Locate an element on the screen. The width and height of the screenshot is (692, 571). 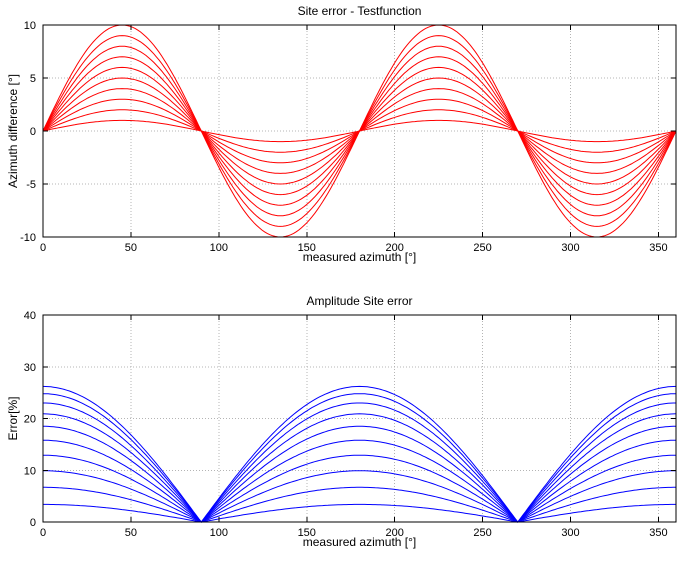
top-chart-xlabel: measured azimuth [°] is located at coordinates (359, 257).